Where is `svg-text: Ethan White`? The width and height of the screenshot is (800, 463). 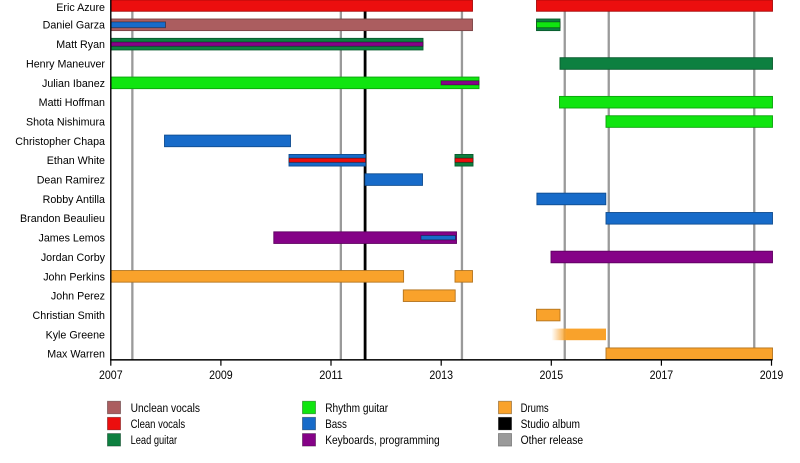
svg-text: Ethan White is located at coordinates (76, 161).